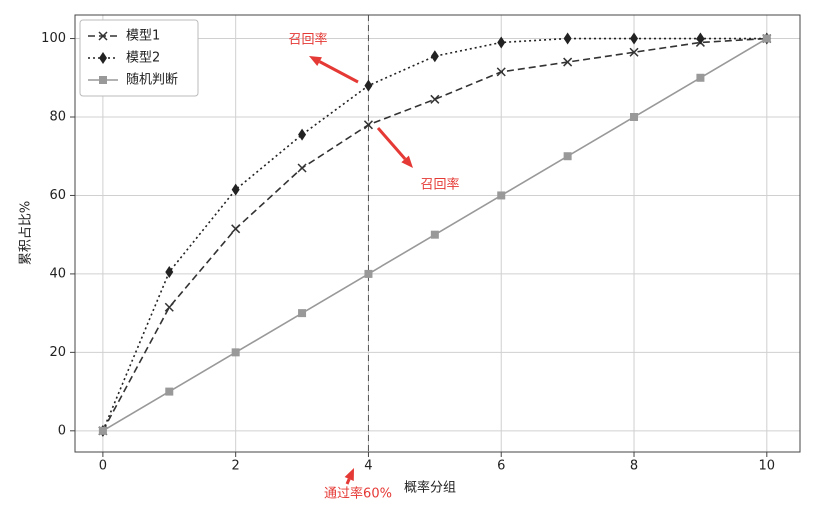 Image resolution: width=824 pixels, height=507 pixels. Describe the element at coordinates (103, 466) in the screenshot. I see `x-tick-label: 0` at that location.